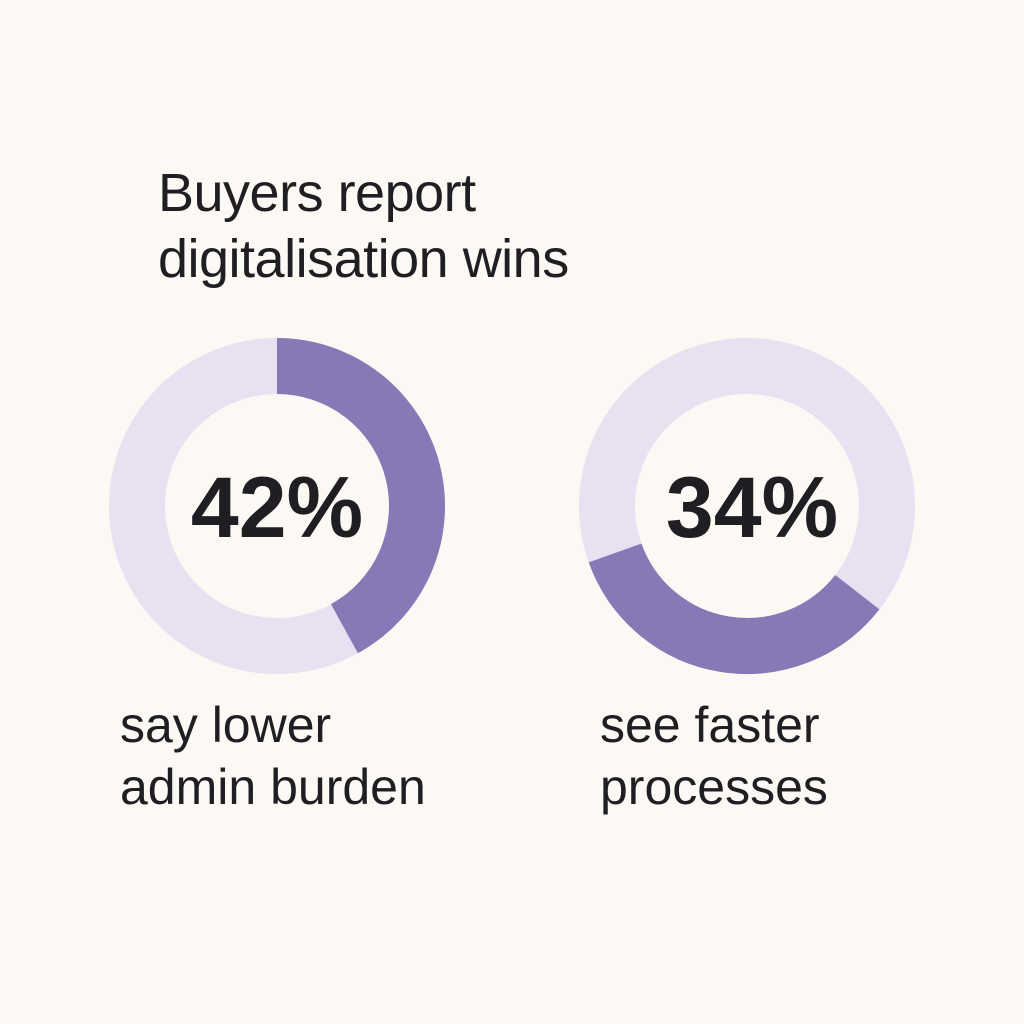 The image size is (1024, 1024). What do you see at coordinates (273, 756) in the screenshot?
I see `caption-admin-burden: say lower admin burden` at bounding box center [273, 756].